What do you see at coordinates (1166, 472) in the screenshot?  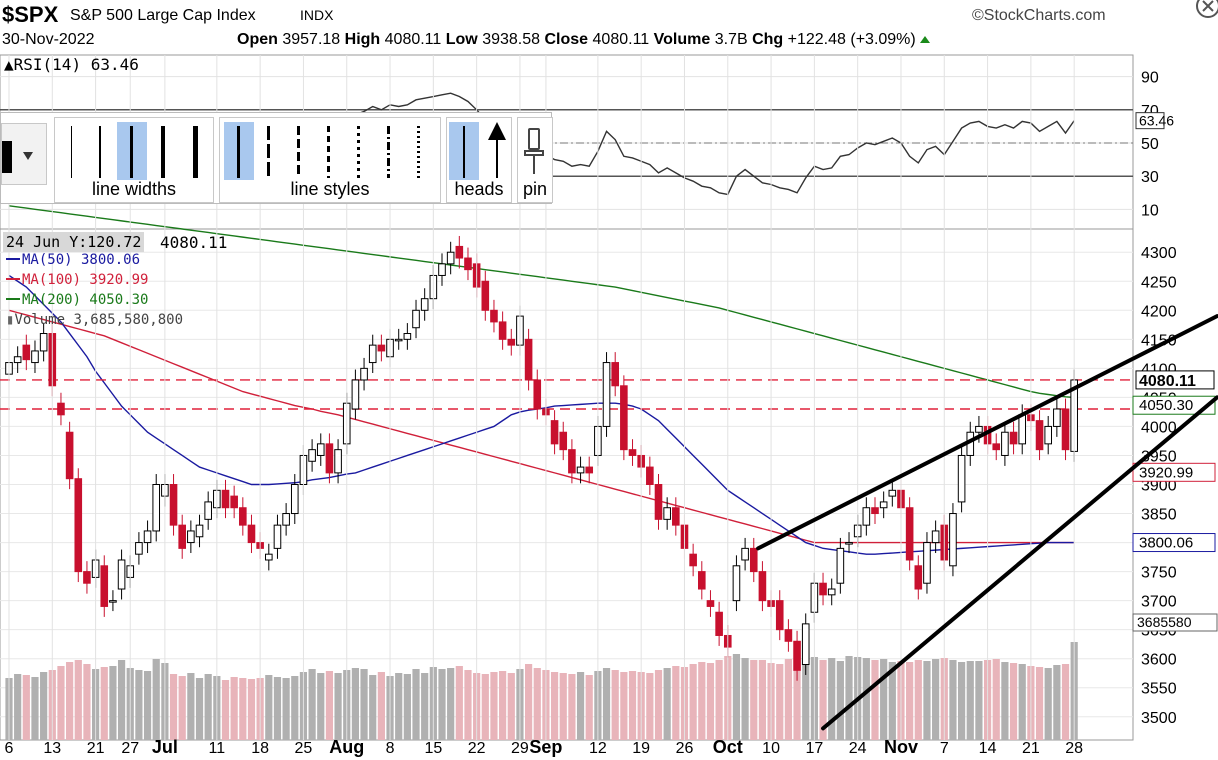 I see `ma-value-label: 3920.99` at bounding box center [1166, 472].